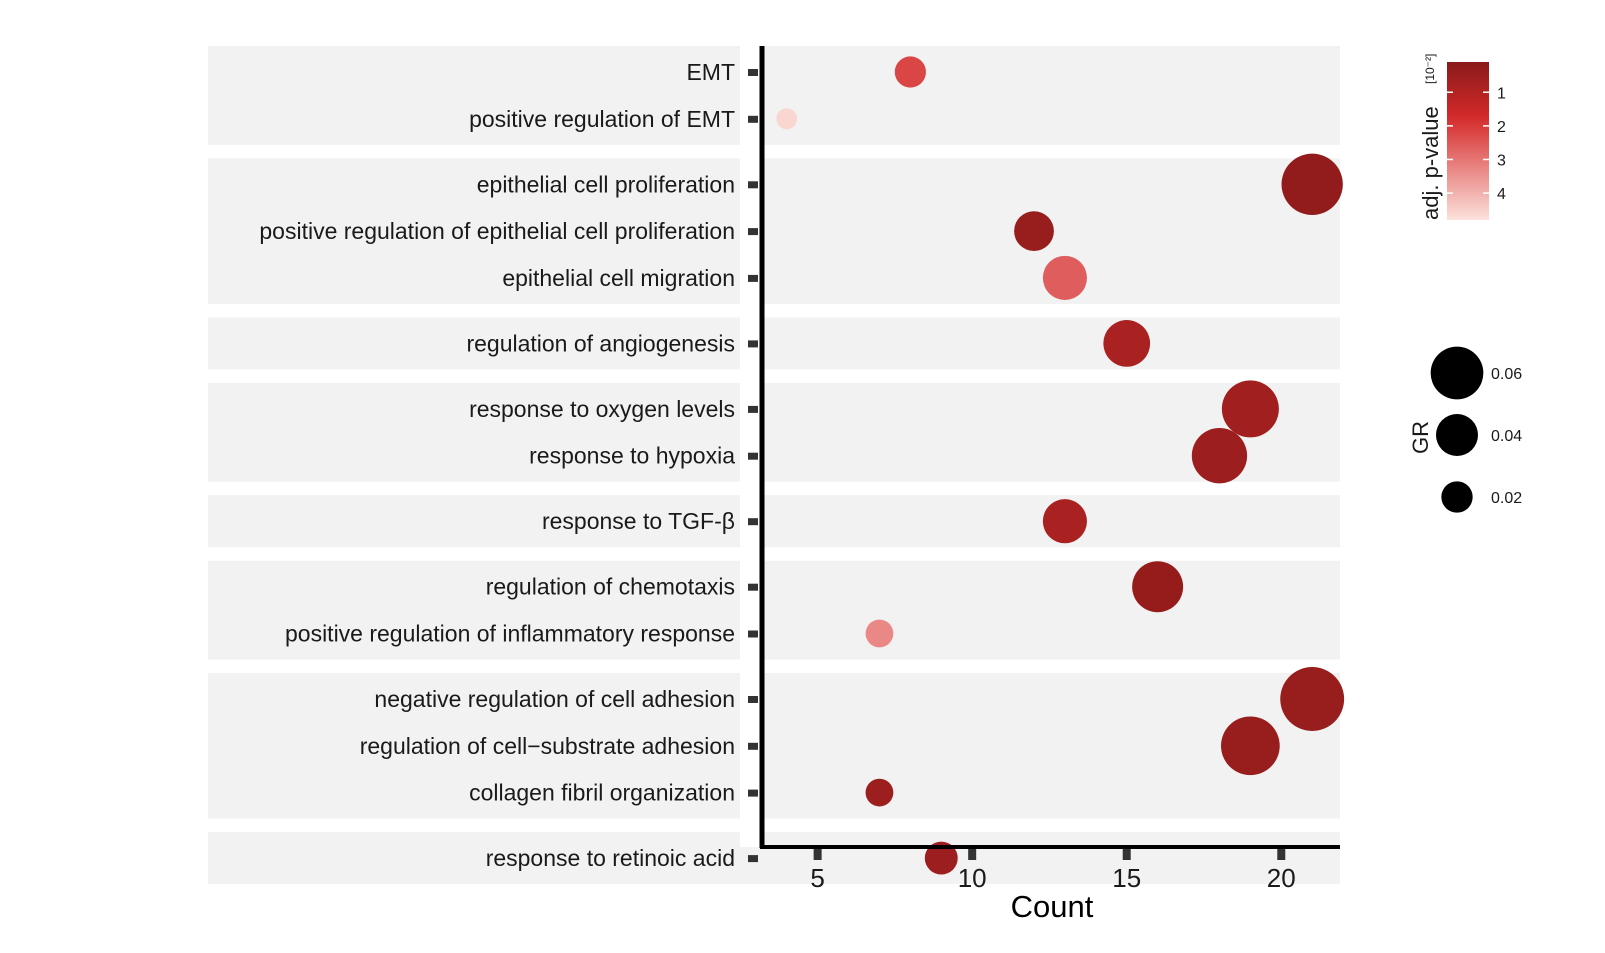  What do you see at coordinates (1506, 374) in the screenshot?
I see `size-legend-label: 0.06` at bounding box center [1506, 374].